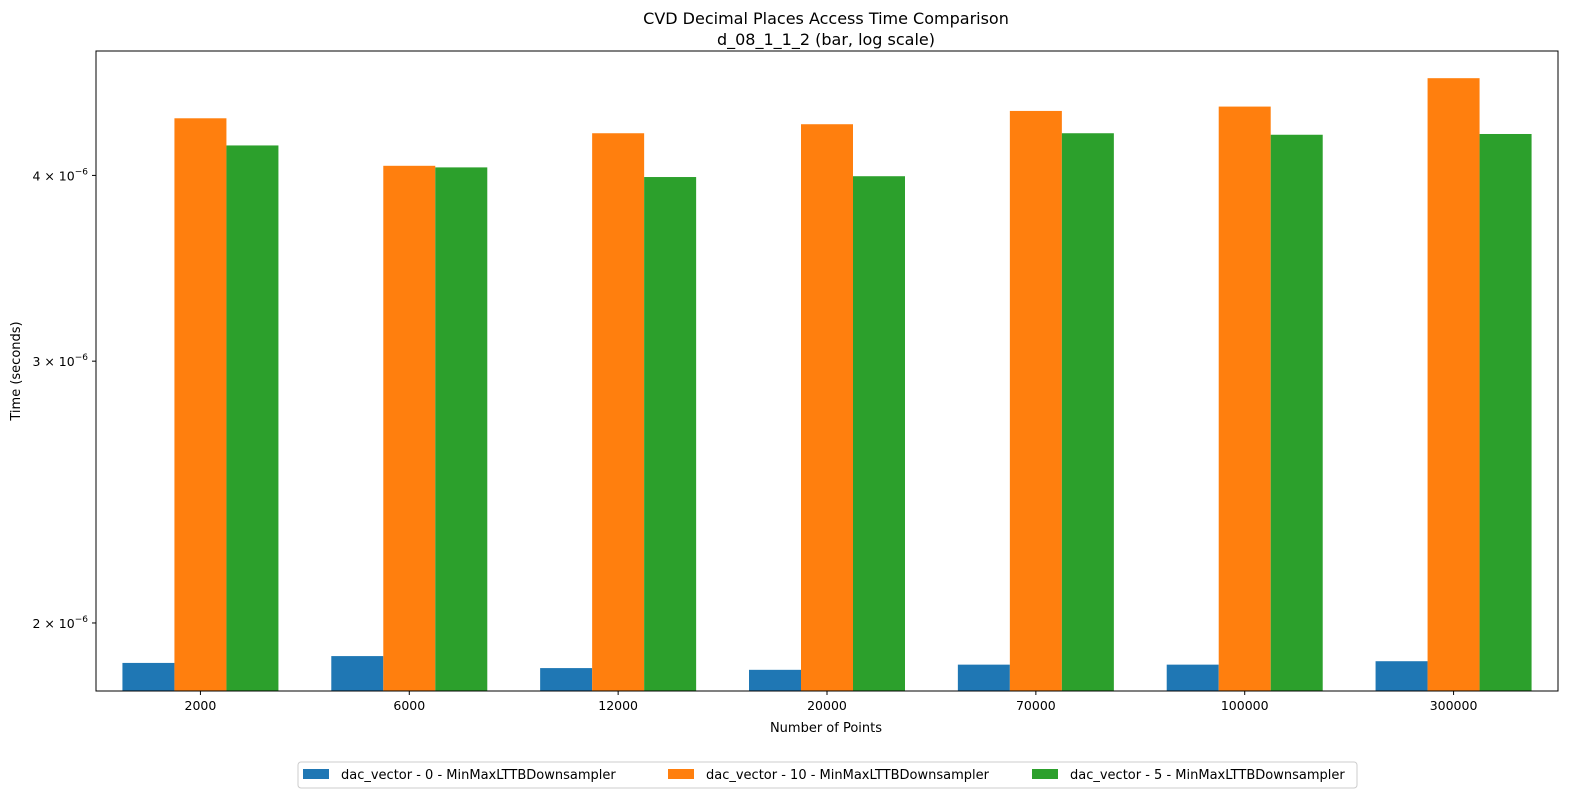 The width and height of the screenshot is (1590, 808). What do you see at coordinates (201, 705) in the screenshot?
I see `x-tick-label: 2000` at bounding box center [201, 705].